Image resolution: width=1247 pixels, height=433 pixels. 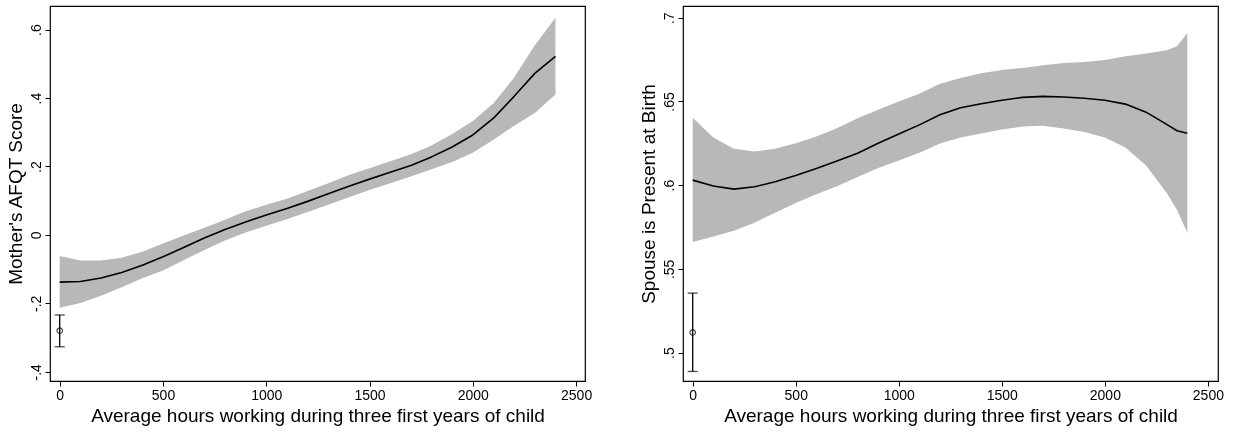 What do you see at coordinates (648, 194) in the screenshot?
I see `y-axis-title: Spouse is Present at Birth` at bounding box center [648, 194].